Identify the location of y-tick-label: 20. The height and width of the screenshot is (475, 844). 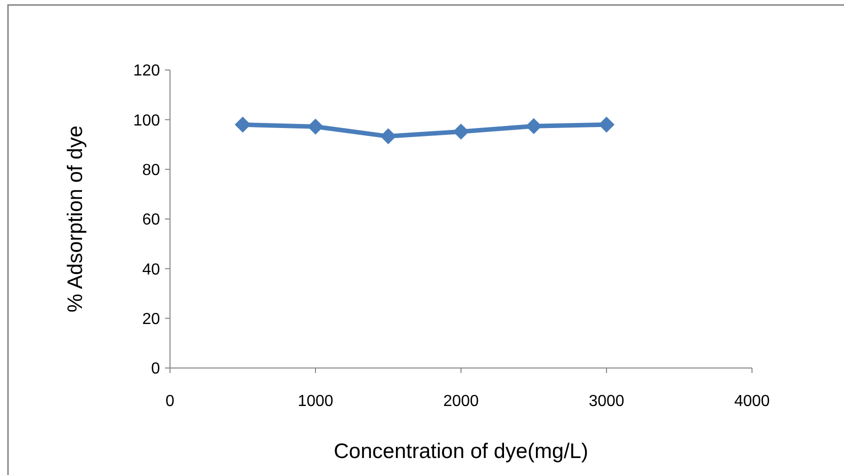
(151, 319).